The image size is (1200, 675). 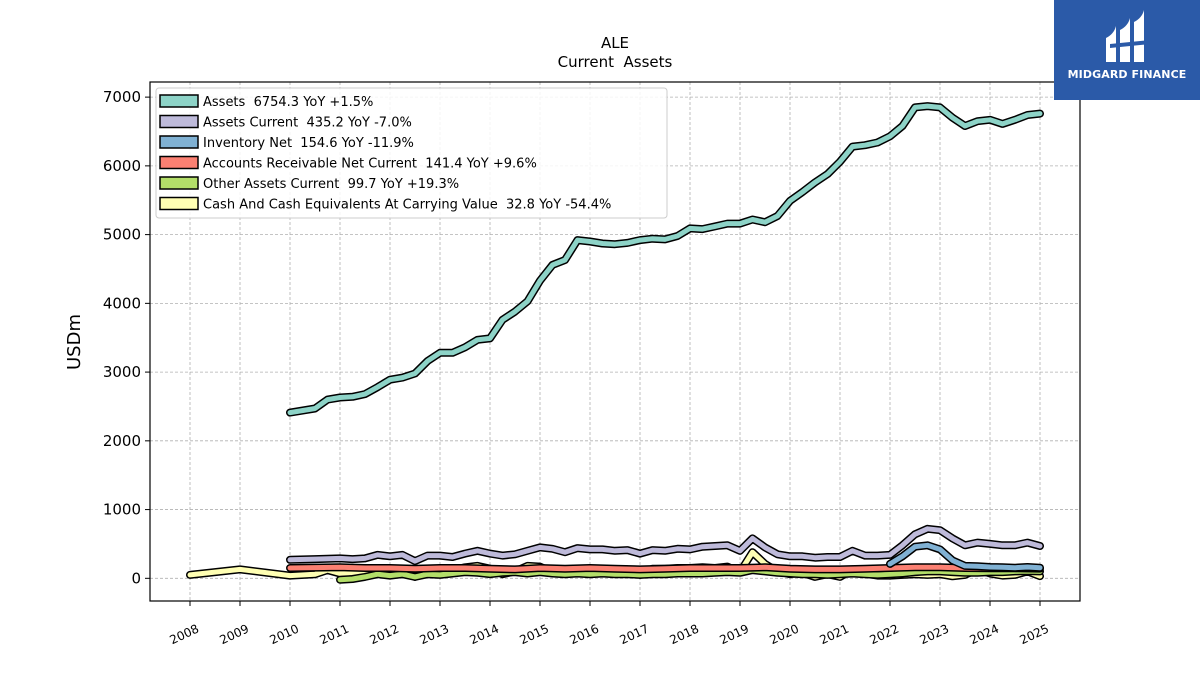 I want to click on y-axis-label: USDm, so click(x=74, y=342).